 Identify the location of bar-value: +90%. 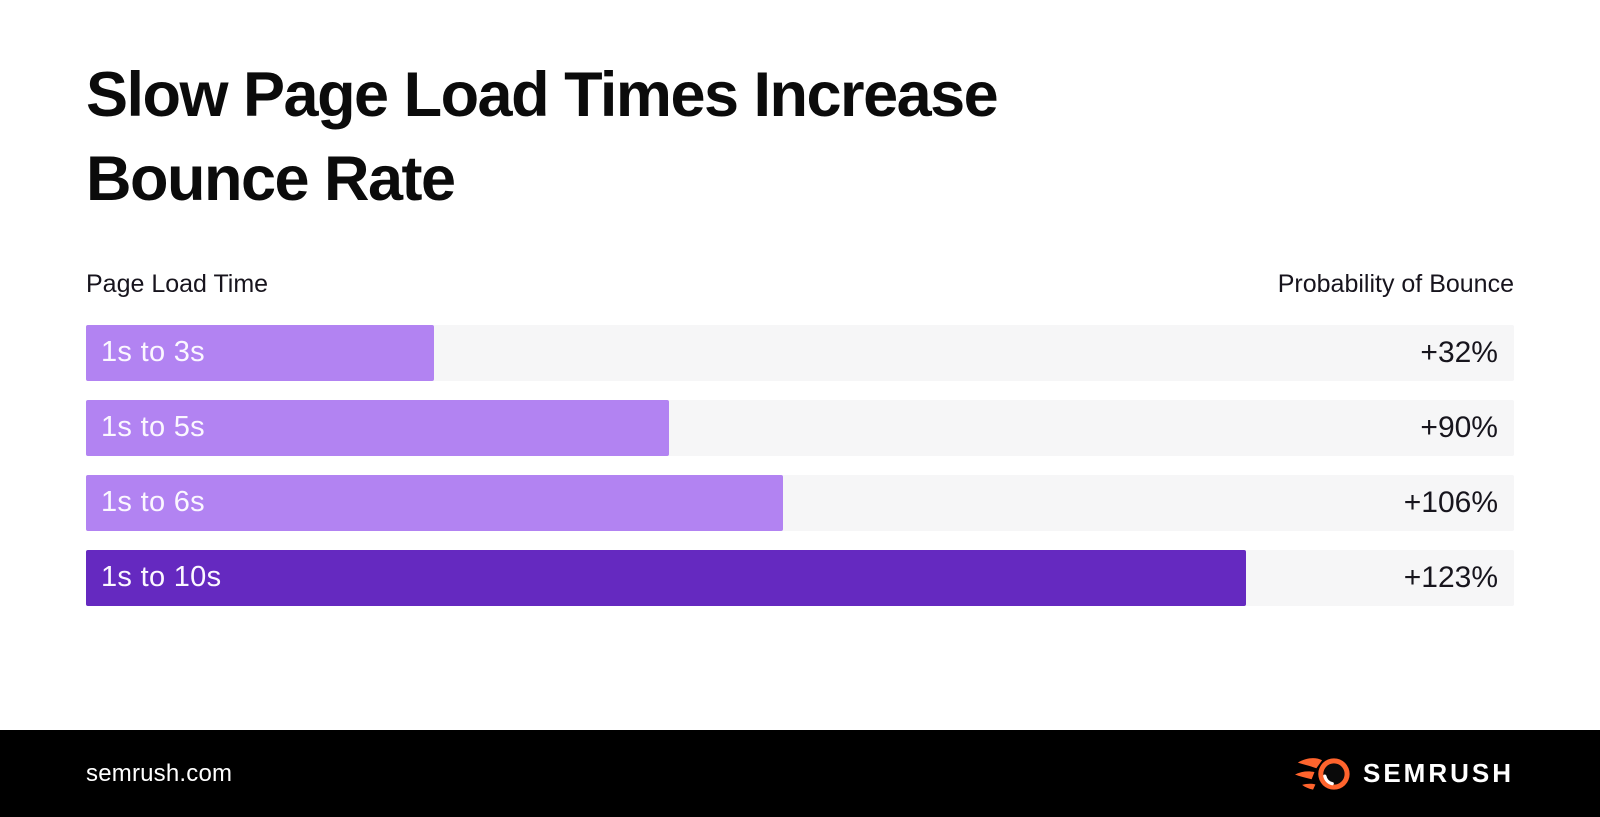
(1459, 427).